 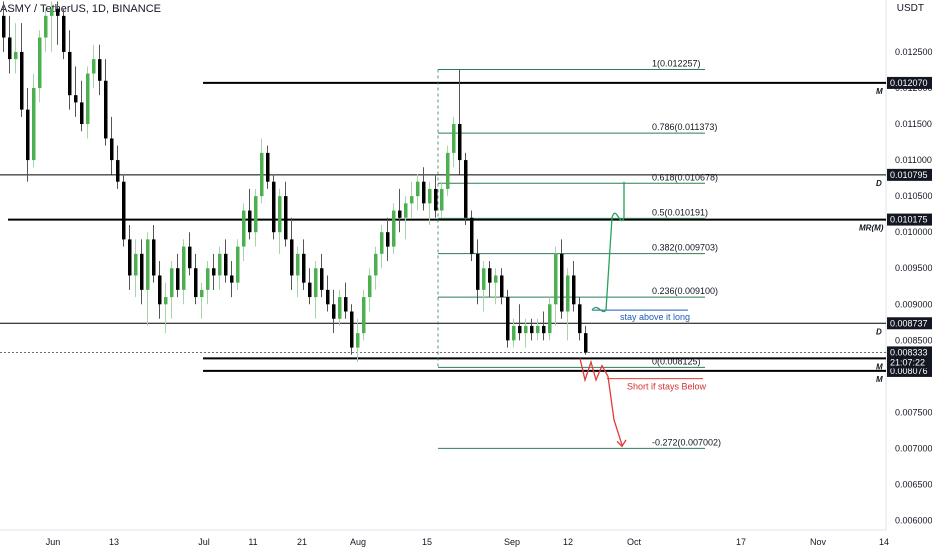 I want to click on chart-title: ASMY / TetherUS, 1D, BINANCE, so click(x=80, y=9).